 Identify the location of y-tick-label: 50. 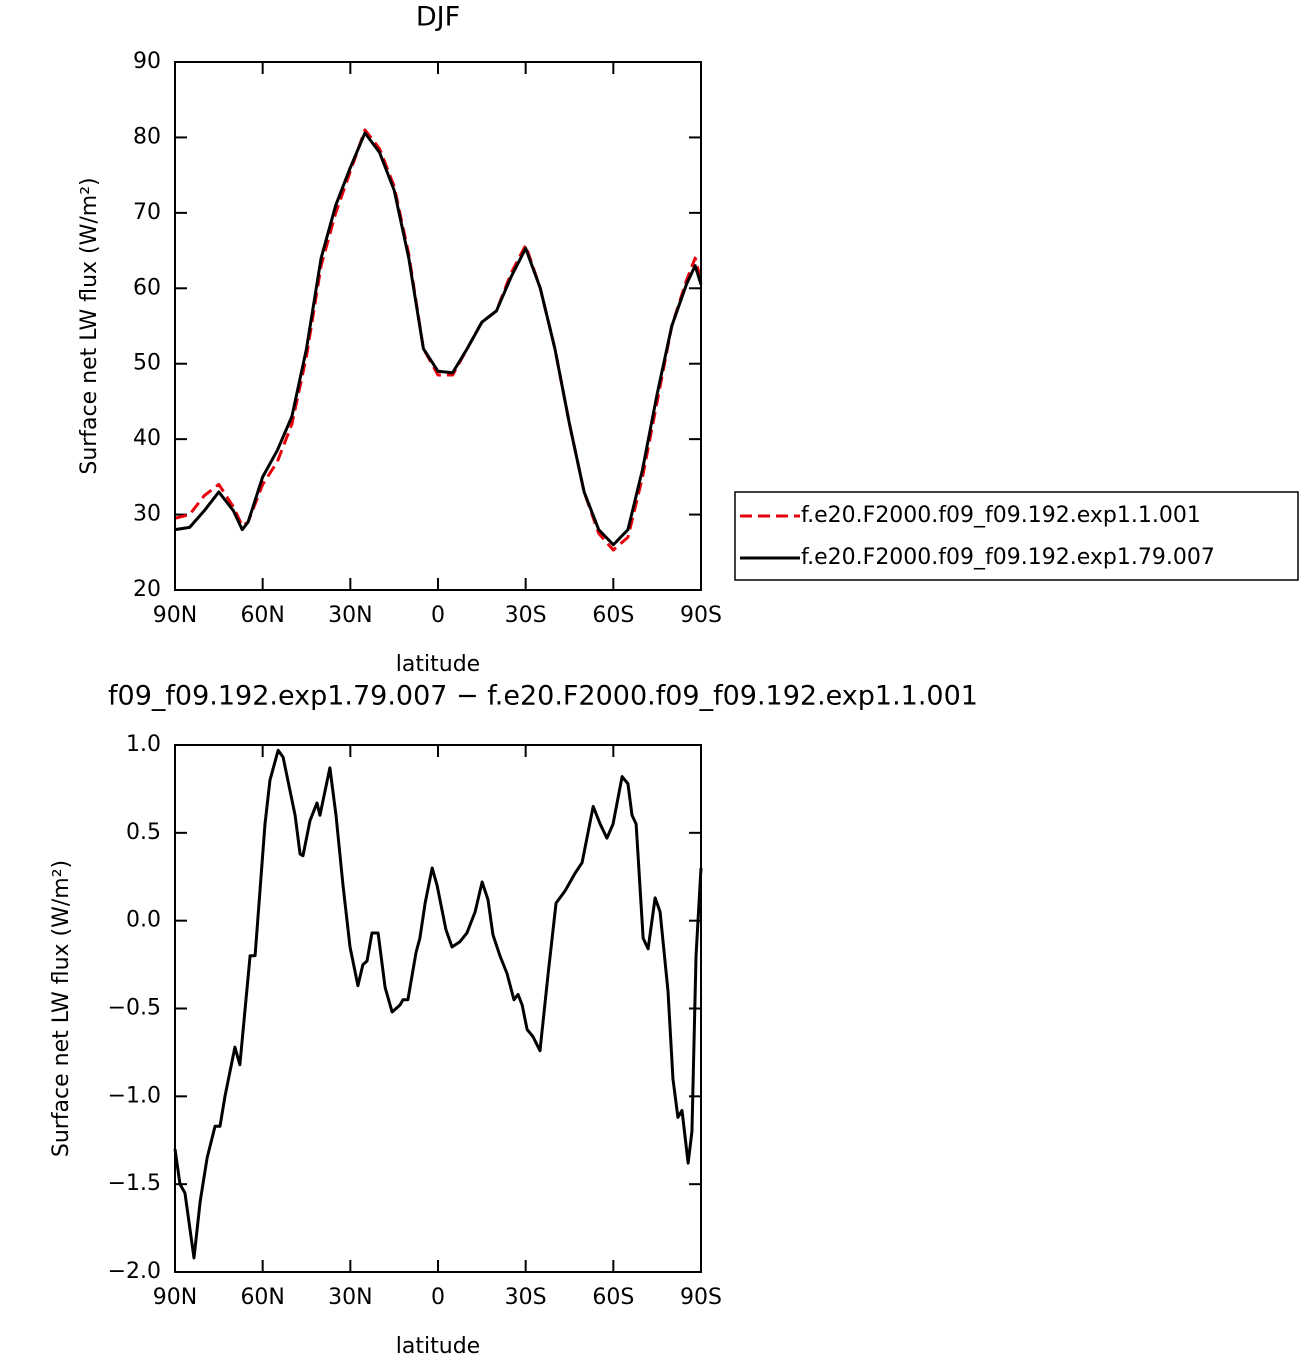
(147, 363).